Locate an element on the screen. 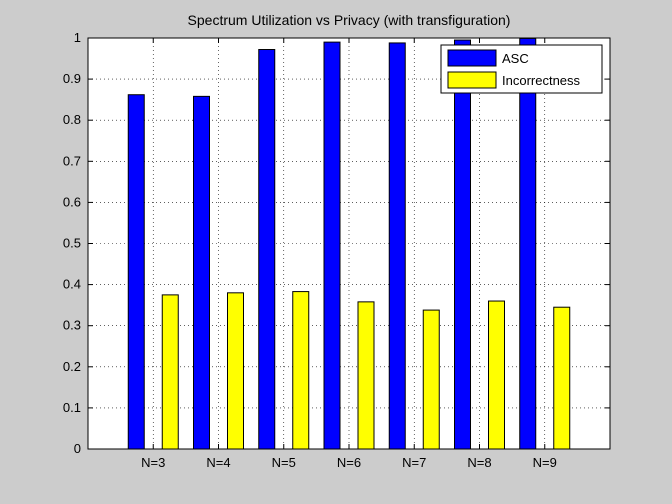 This screenshot has width=672, height=504. x-tick-label: N=3 is located at coordinates (153, 462).